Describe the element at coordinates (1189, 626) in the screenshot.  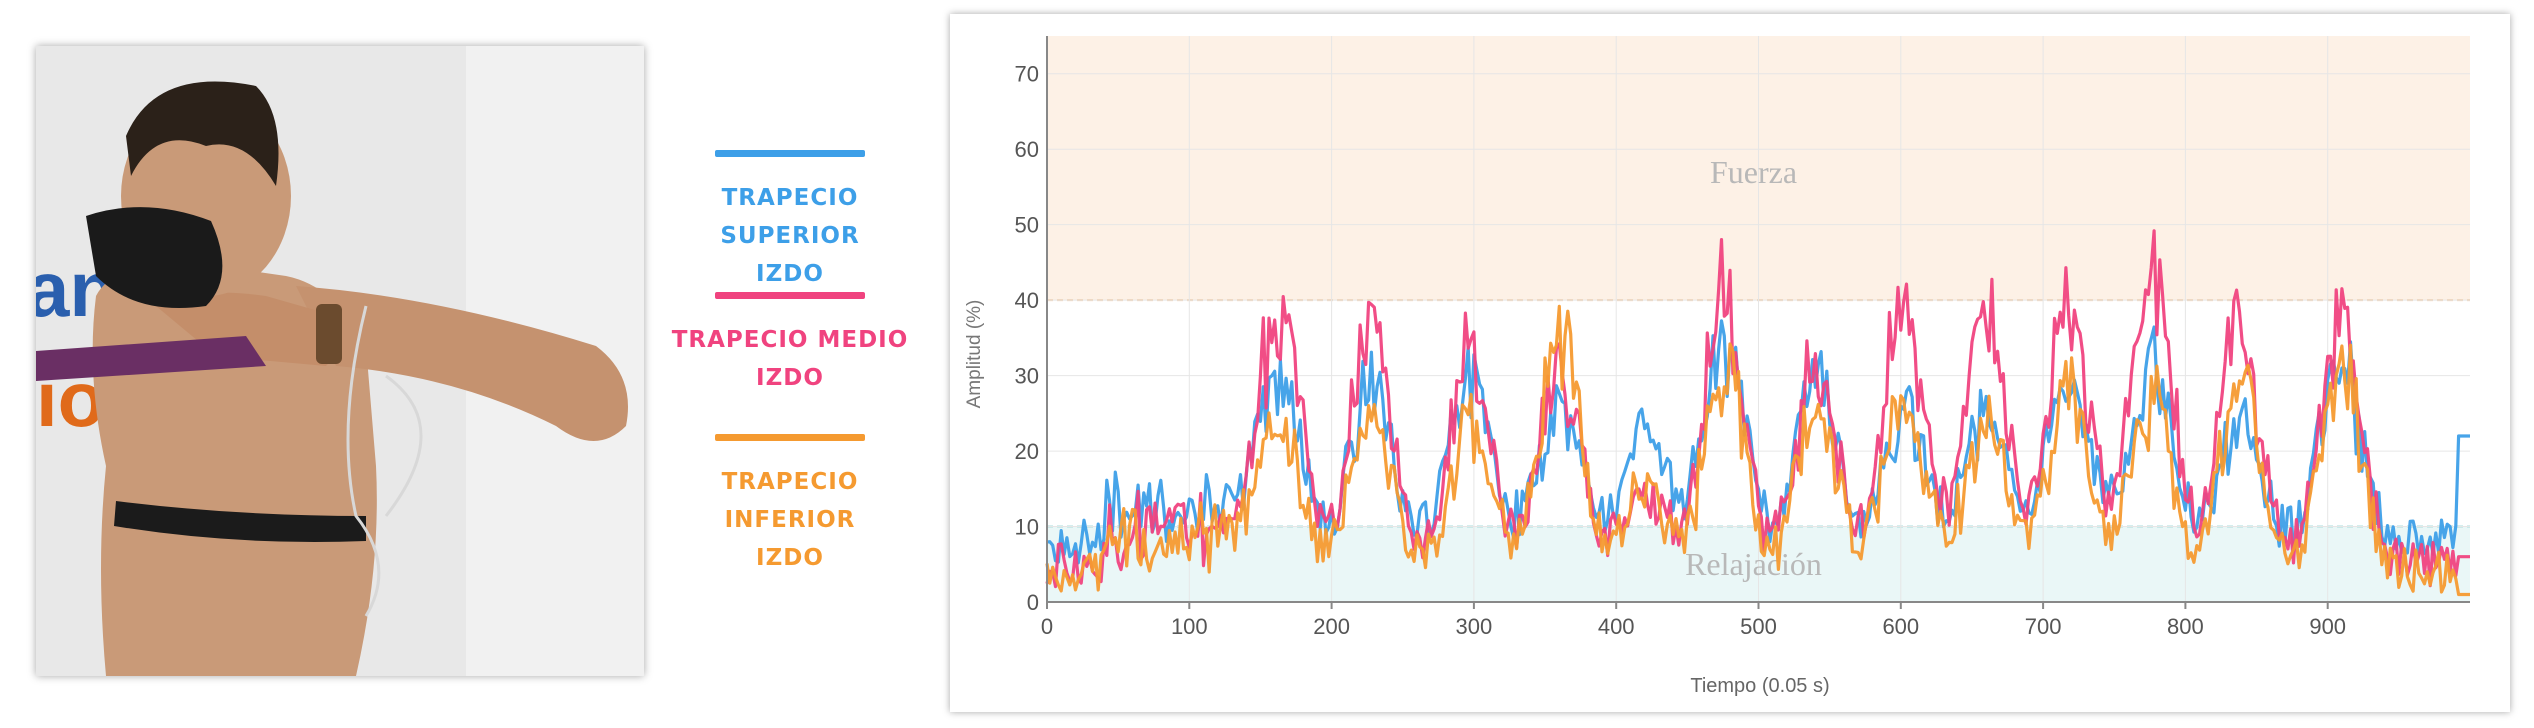
I see `x-tick-label: 100` at that location.